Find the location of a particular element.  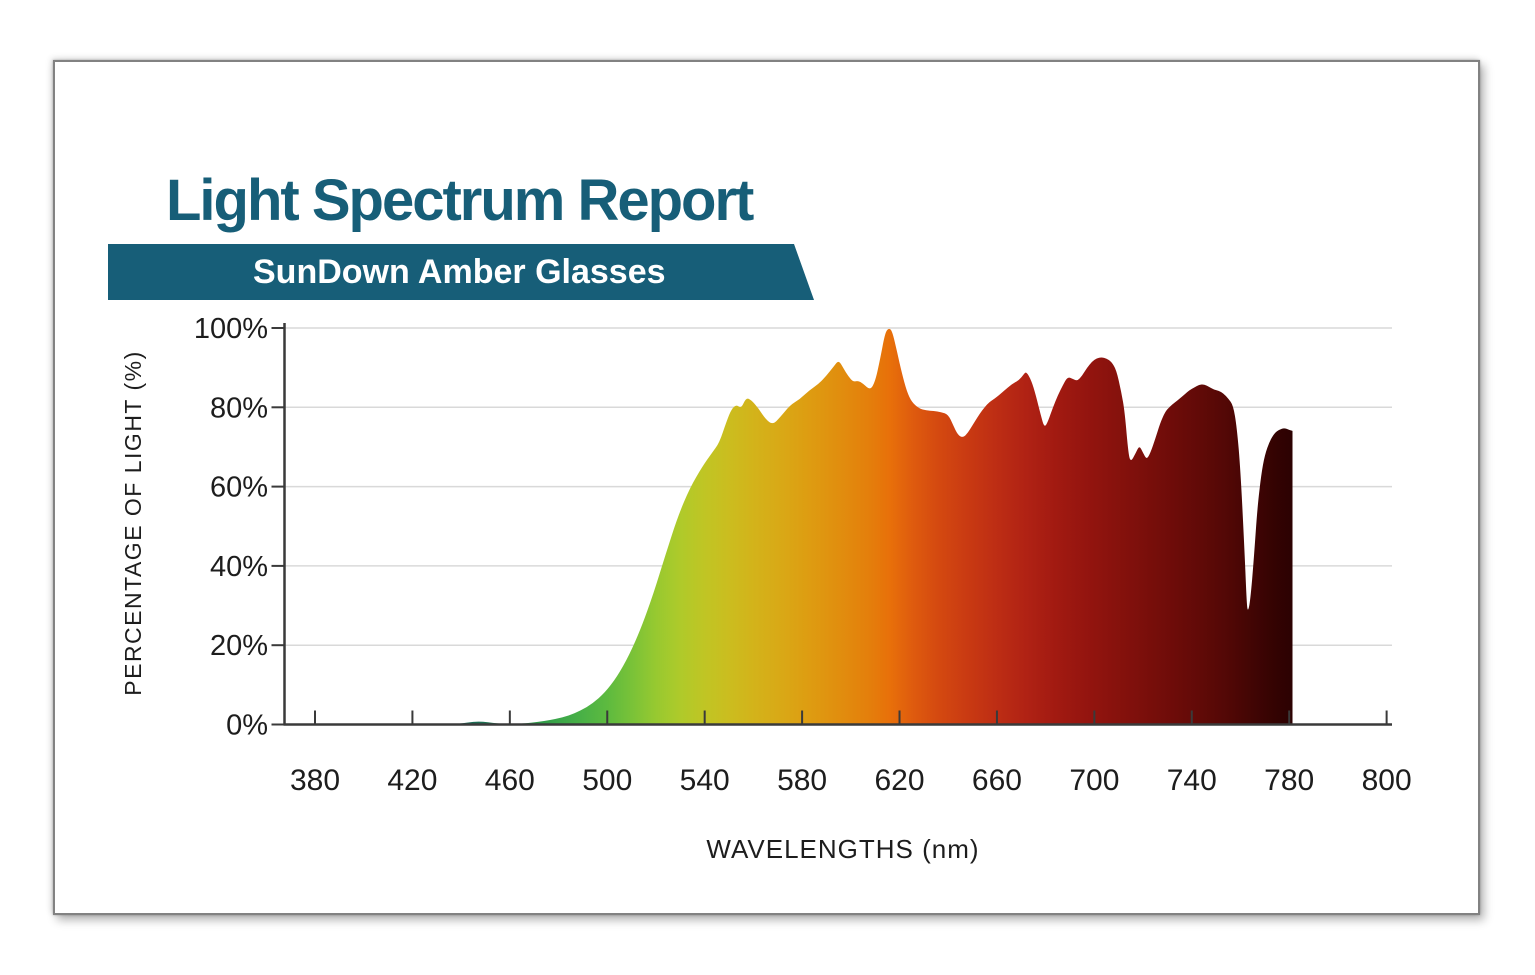

subtitle-banner-label: SunDown Amber Glasses is located at coordinates (459, 272).